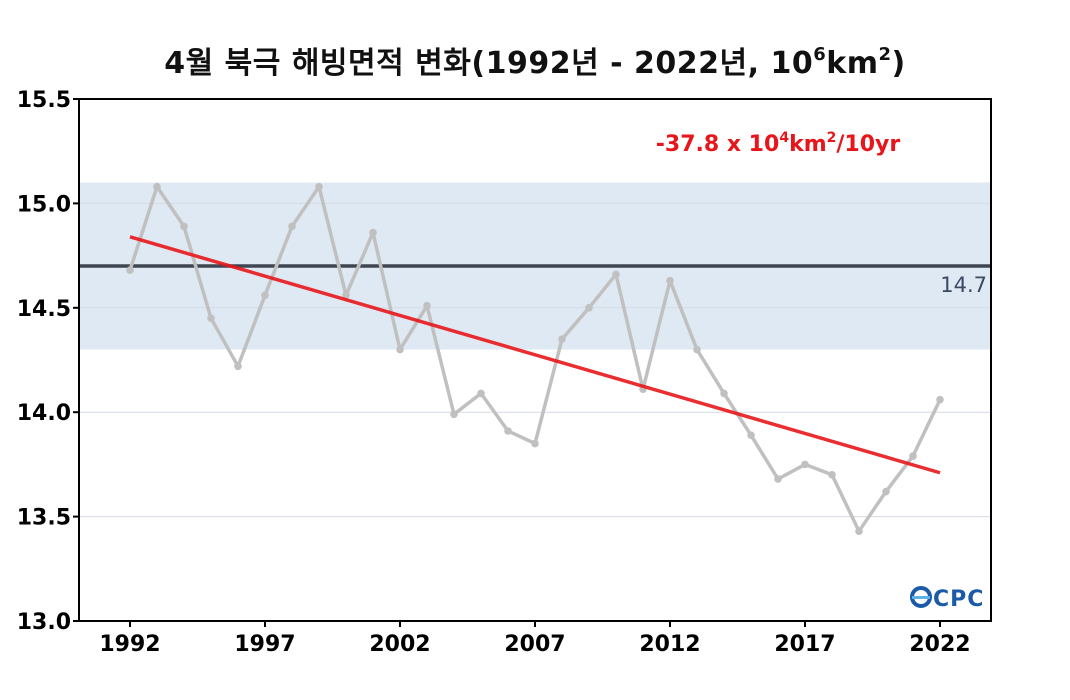 This screenshot has width=1070, height=700. Describe the element at coordinates (534, 644) in the screenshot. I see `x-tick-label: 2007` at that location.